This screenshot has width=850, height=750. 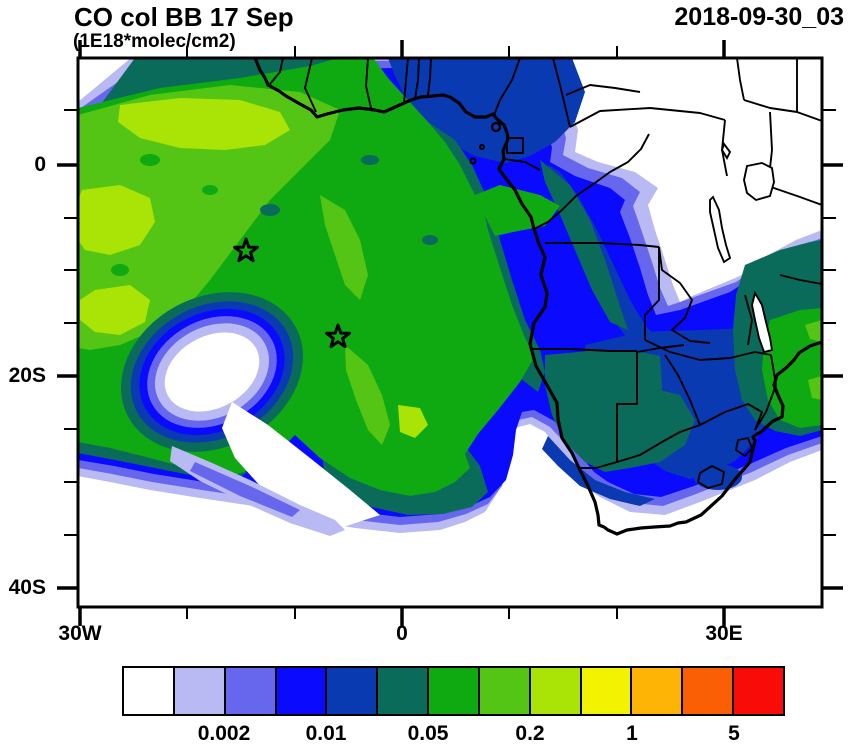 I want to click on lake-malawi, so click(x=762, y=322).